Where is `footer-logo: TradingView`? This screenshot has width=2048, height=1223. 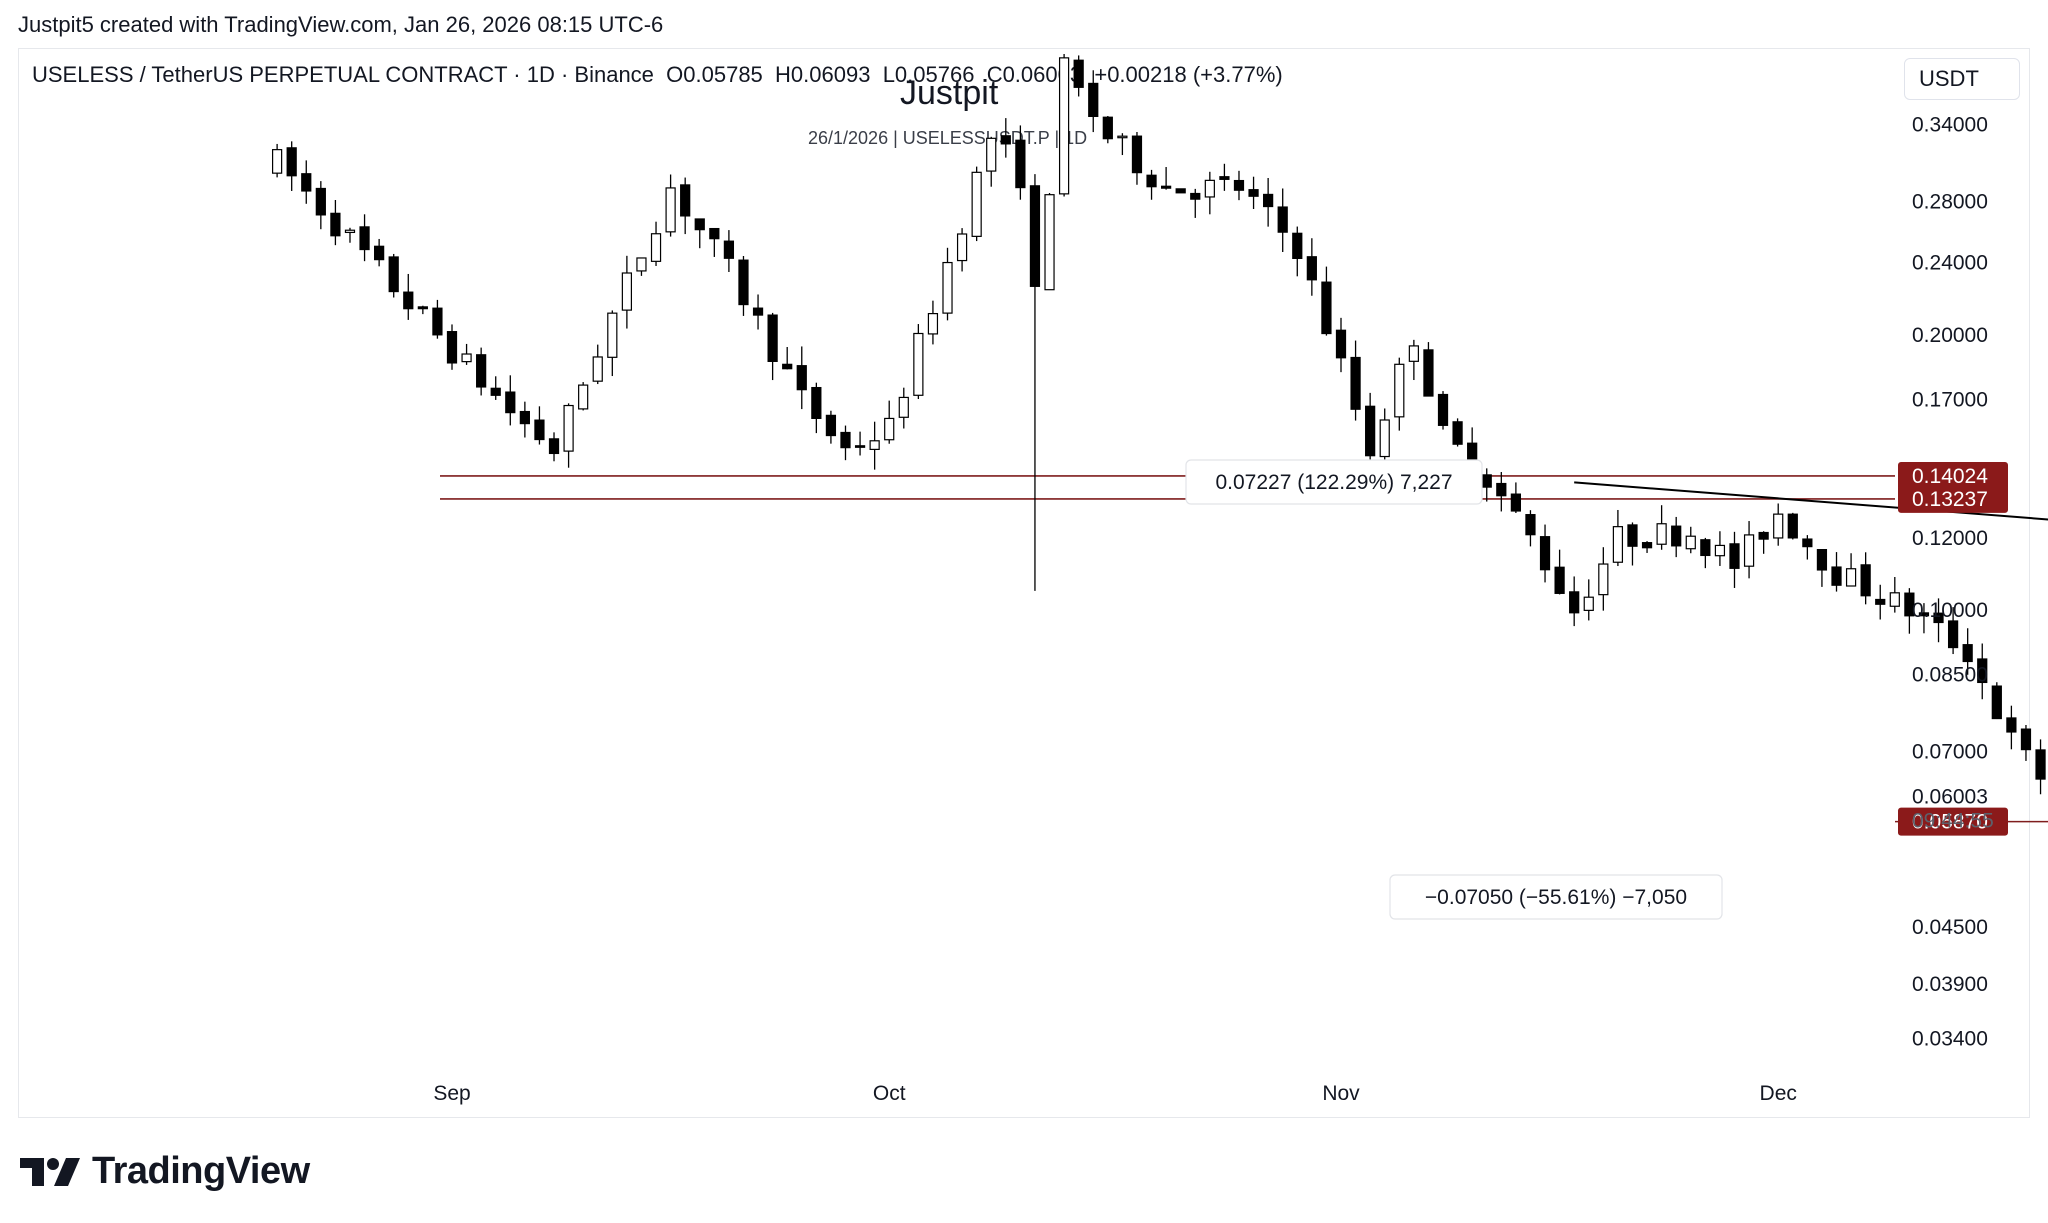 footer-logo: TradingView is located at coordinates (165, 1171).